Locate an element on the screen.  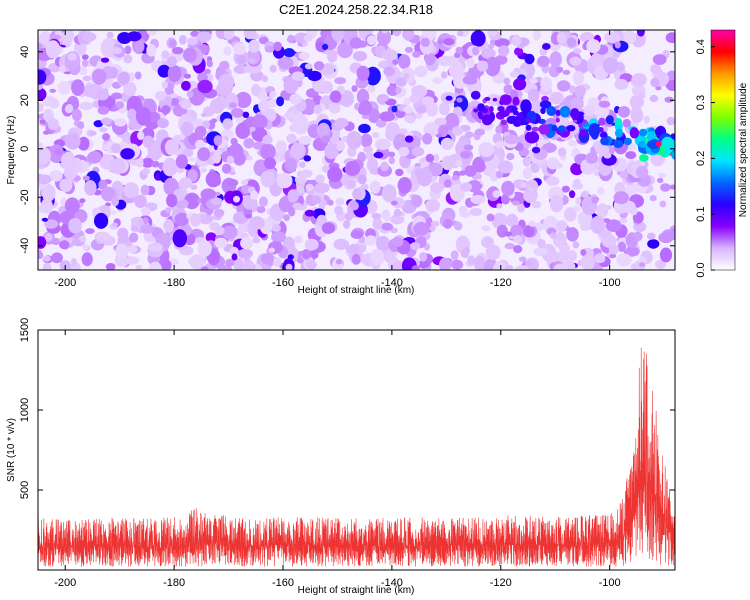
heatmap-y-tick-label: 20 is located at coordinates (25, 100).